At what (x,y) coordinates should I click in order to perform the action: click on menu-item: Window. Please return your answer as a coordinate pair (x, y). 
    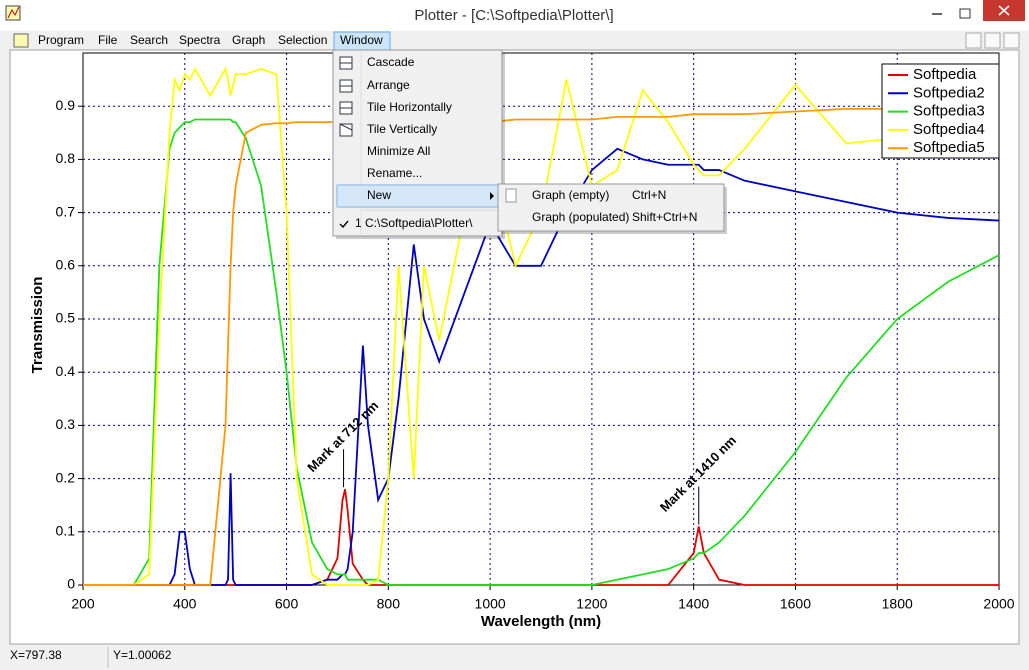
    Looking at the image, I should click on (361, 40).